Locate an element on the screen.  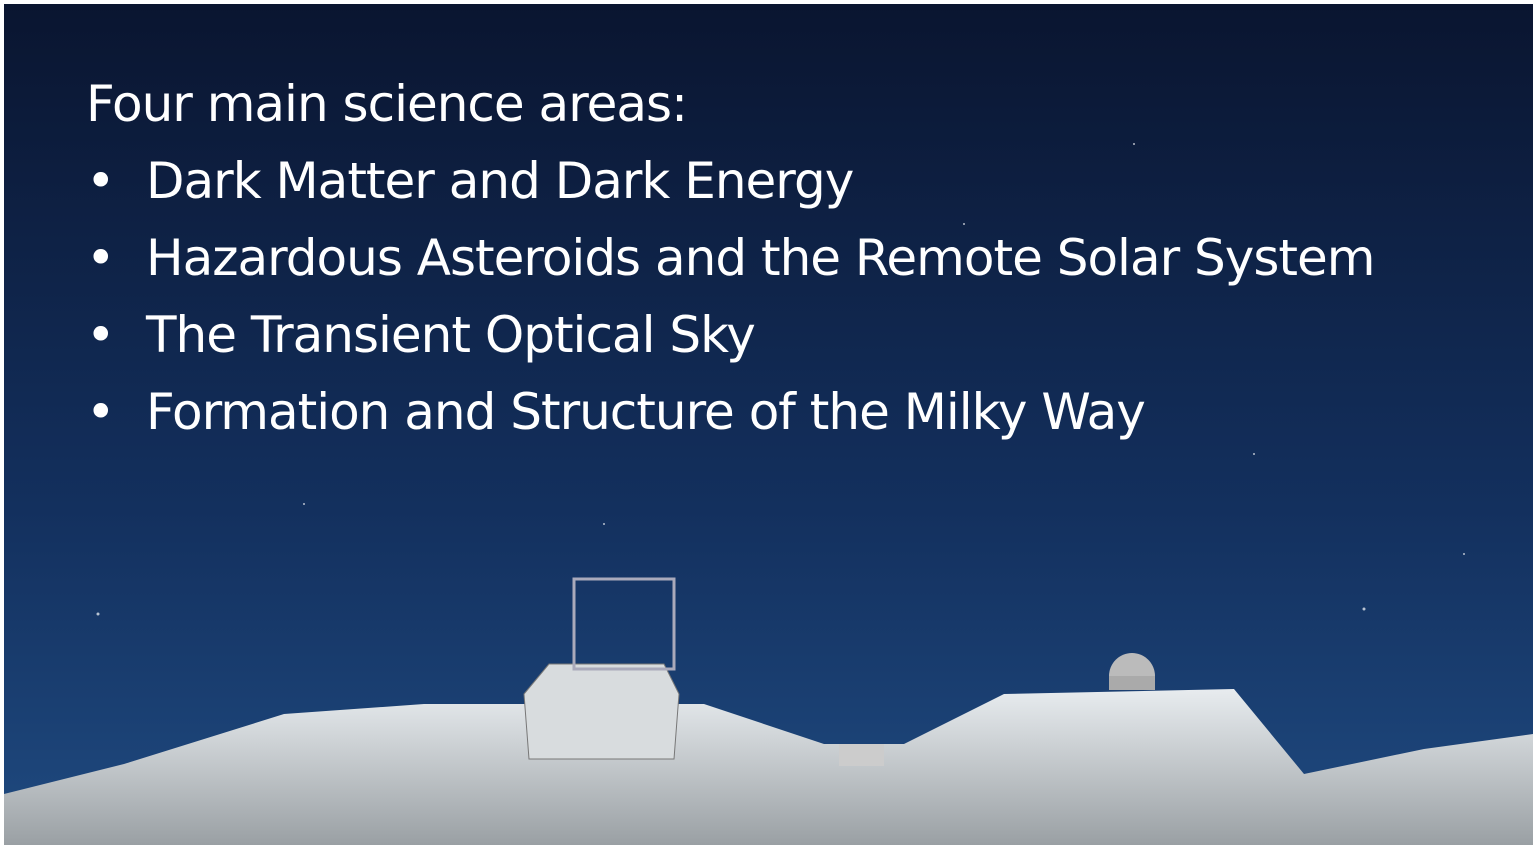
bullet: The Transient Optical Sky is located at coordinates (730, 335).